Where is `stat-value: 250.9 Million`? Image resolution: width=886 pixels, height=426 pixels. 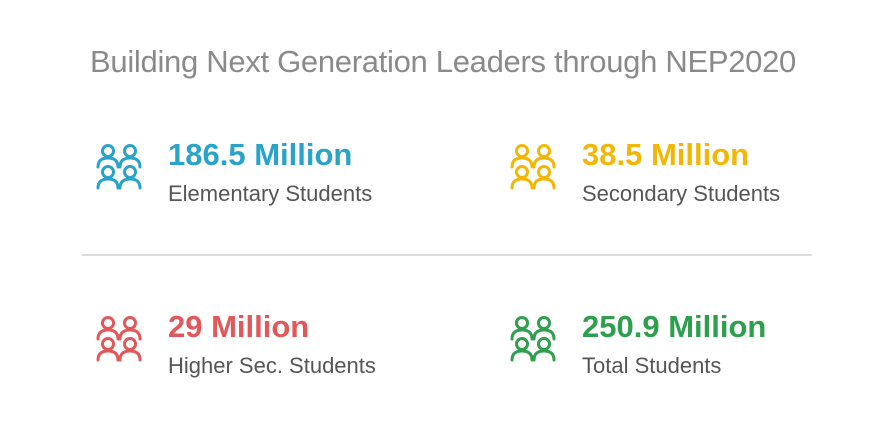
stat-value: 250.9 Million is located at coordinates (674, 326).